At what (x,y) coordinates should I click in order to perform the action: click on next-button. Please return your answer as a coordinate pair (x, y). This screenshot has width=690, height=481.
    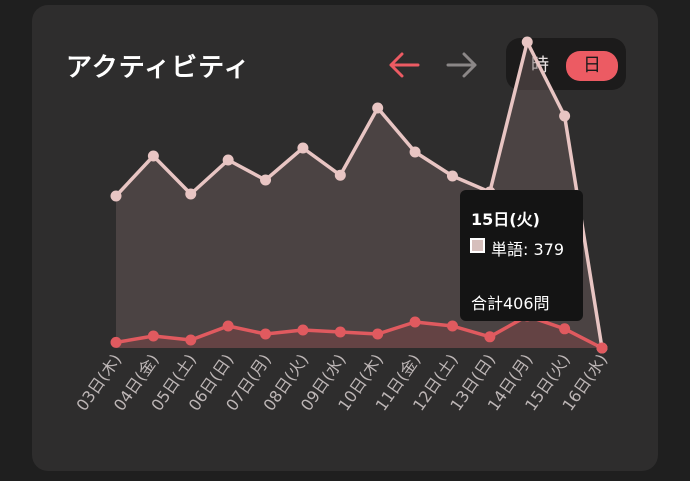
    Looking at the image, I should click on (462, 65).